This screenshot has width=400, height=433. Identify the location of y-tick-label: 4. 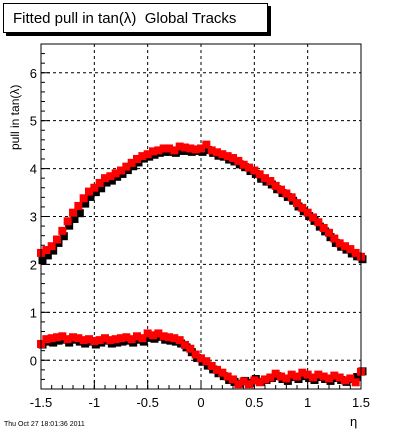
(33, 169).